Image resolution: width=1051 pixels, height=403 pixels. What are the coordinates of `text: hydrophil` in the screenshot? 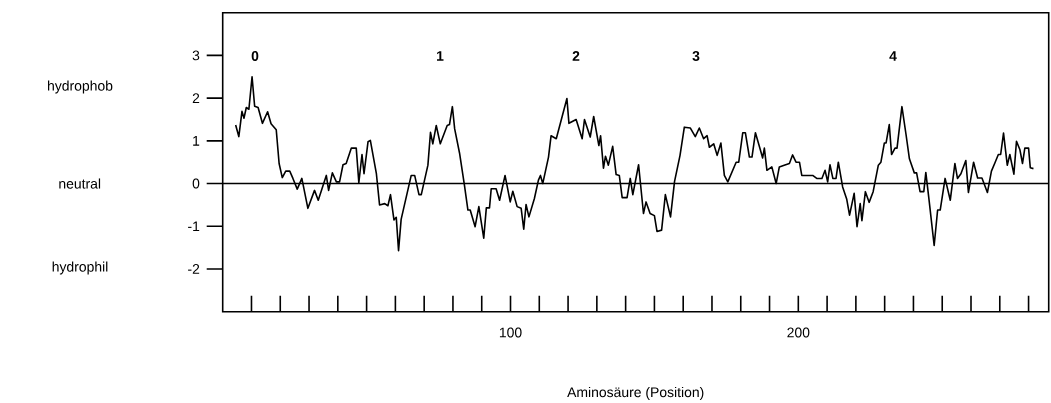 It's located at (80, 268).